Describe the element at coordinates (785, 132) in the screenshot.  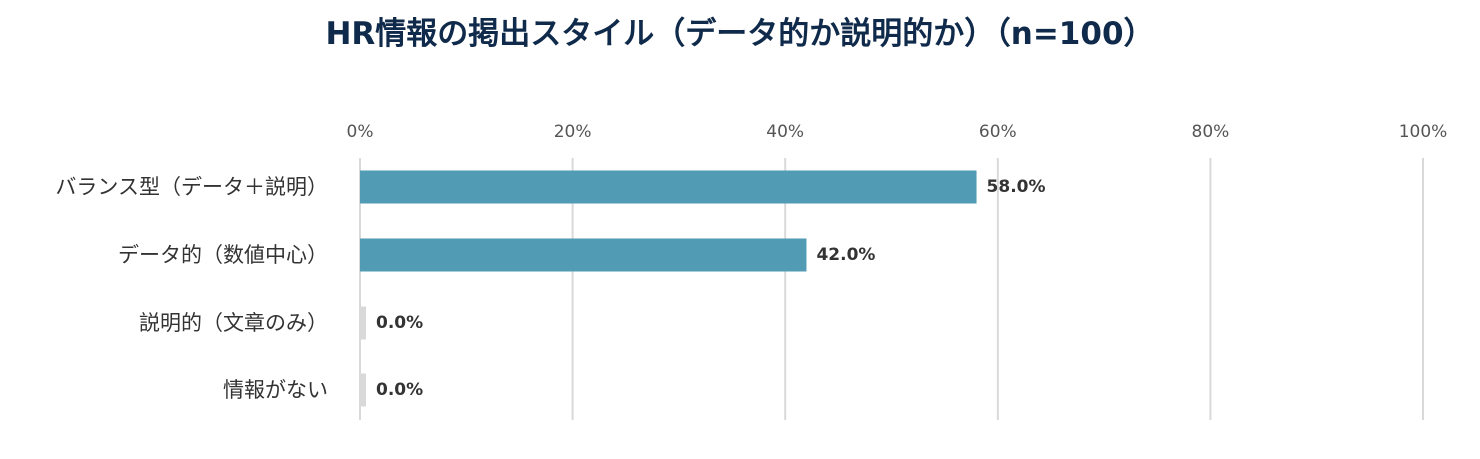
I see `x-tick-label: 40%` at that location.